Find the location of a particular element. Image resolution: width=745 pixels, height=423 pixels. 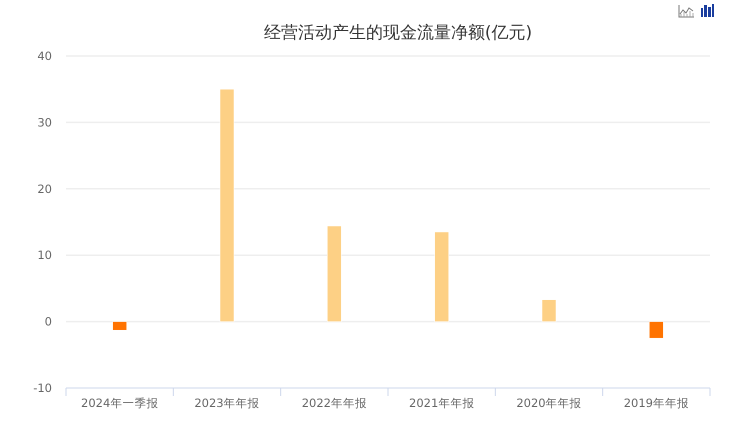

y-tick-label: 40 is located at coordinates (44, 56).